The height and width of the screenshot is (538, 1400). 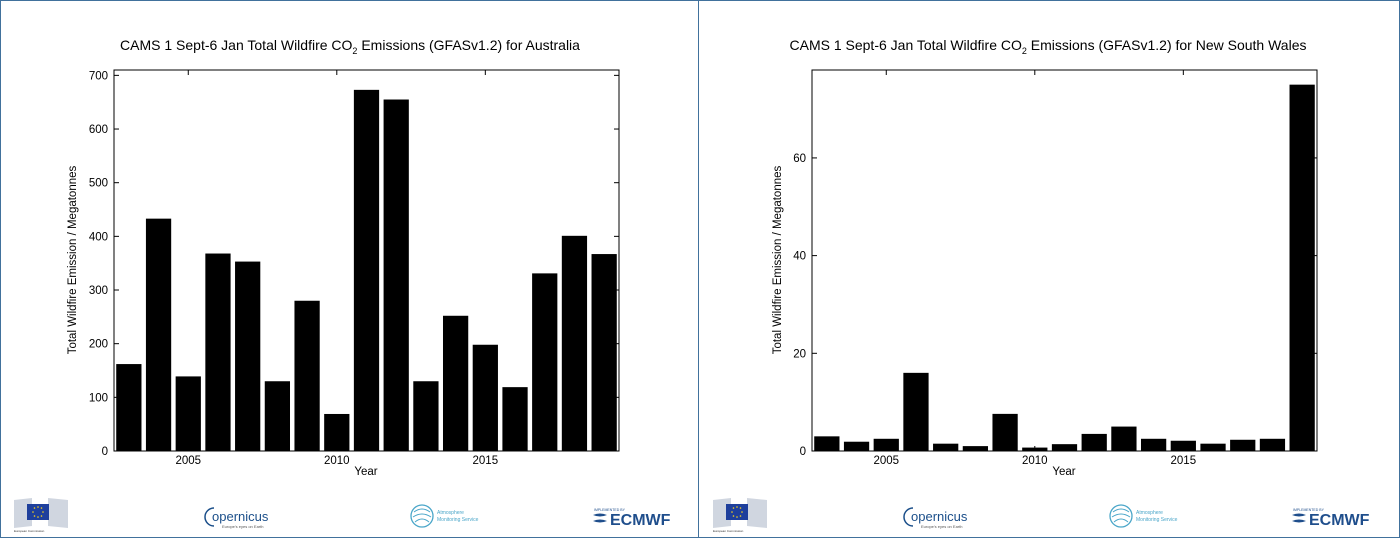 What do you see at coordinates (799, 257) in the screenshot?
I see `y-tick-label: 40` at bounding box center [799, 257].